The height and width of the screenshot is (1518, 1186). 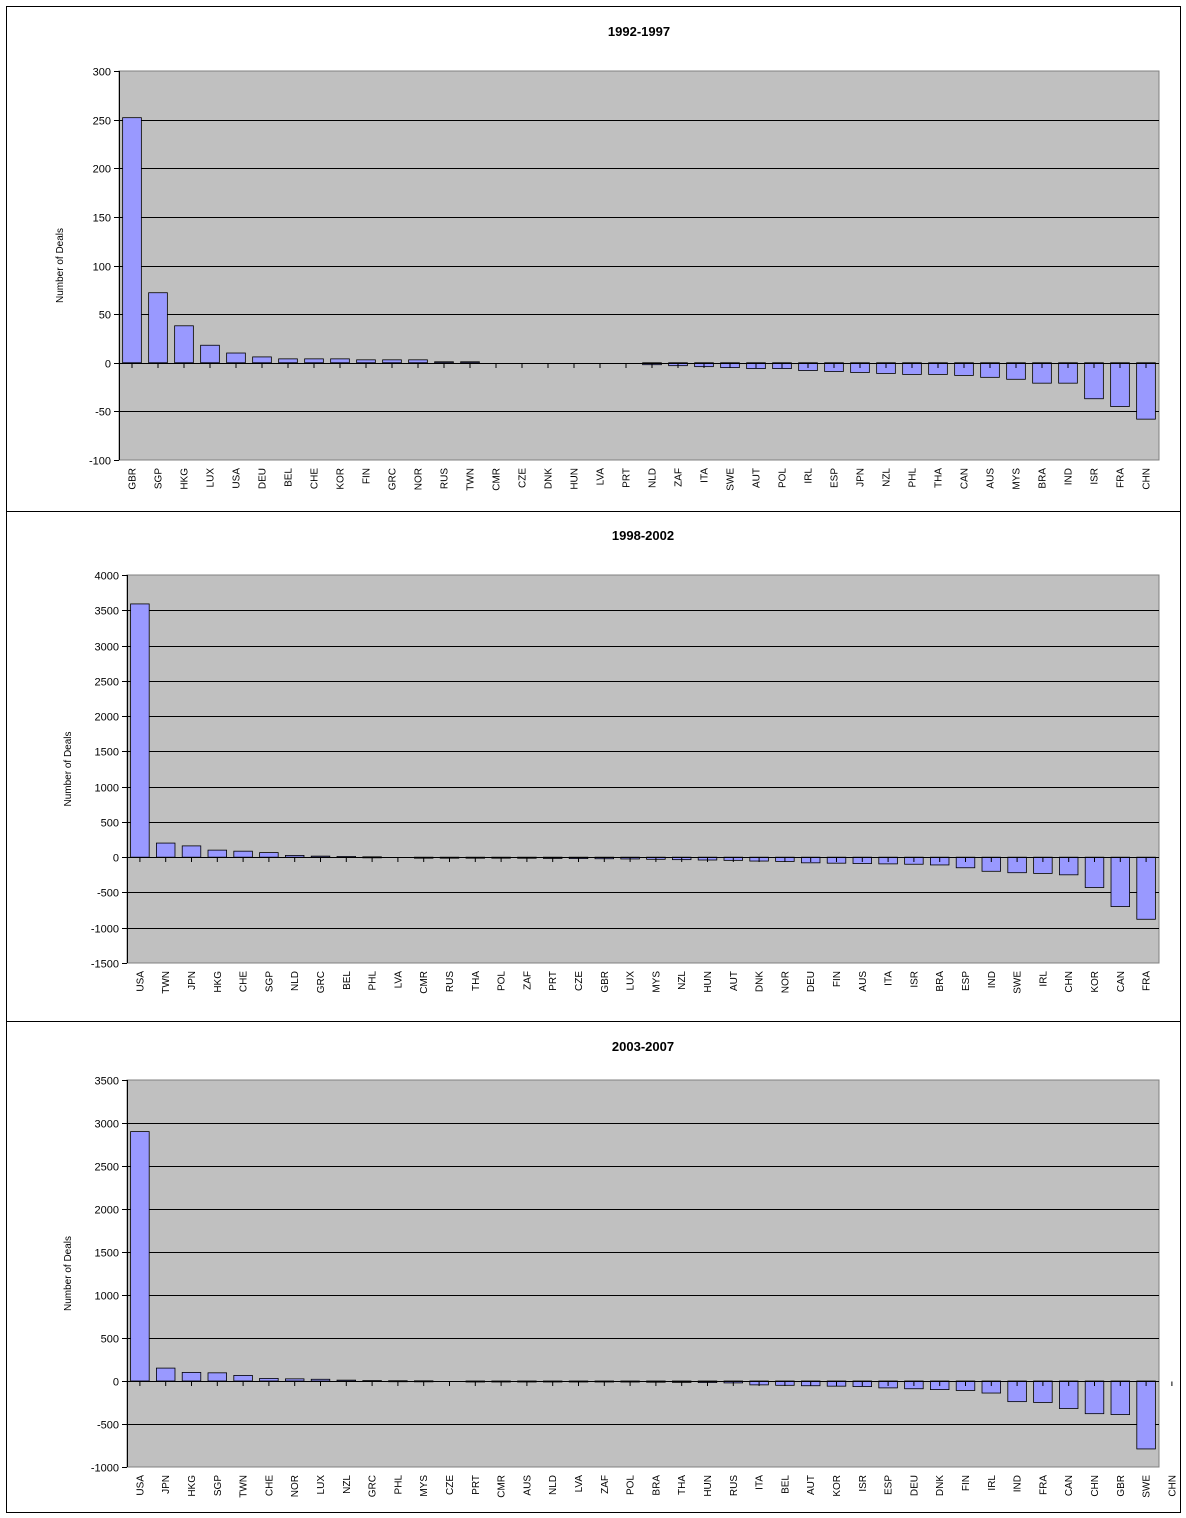 I want to click on bar-FIN, so click(x=366, y=361).